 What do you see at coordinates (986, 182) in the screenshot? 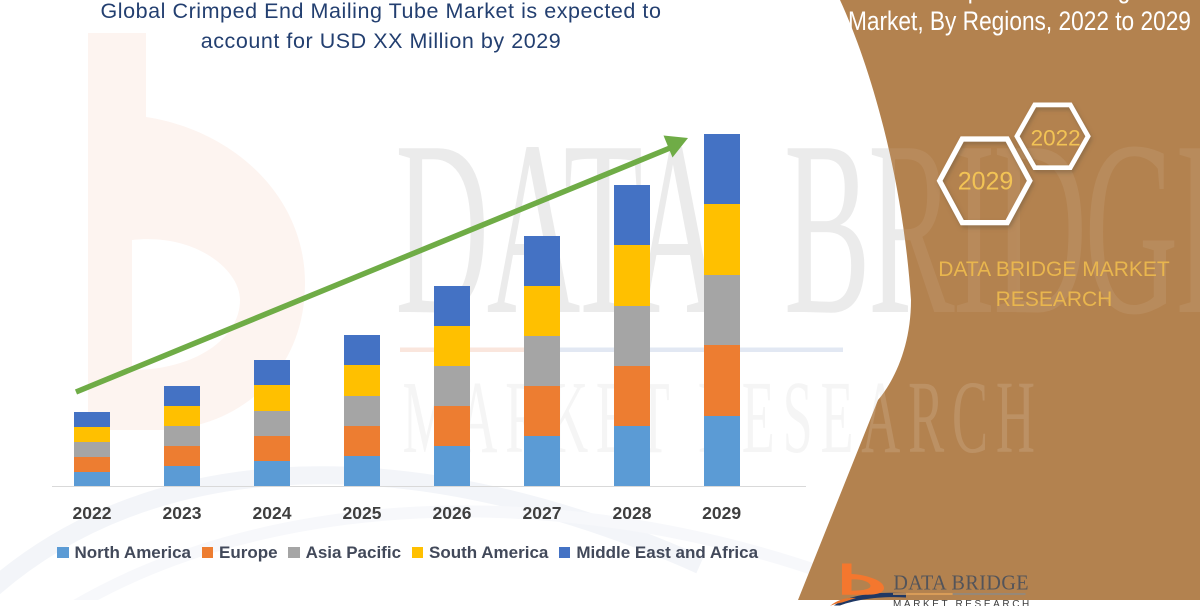
I see `svg-text: 2029` at bounding box center [986, 182].